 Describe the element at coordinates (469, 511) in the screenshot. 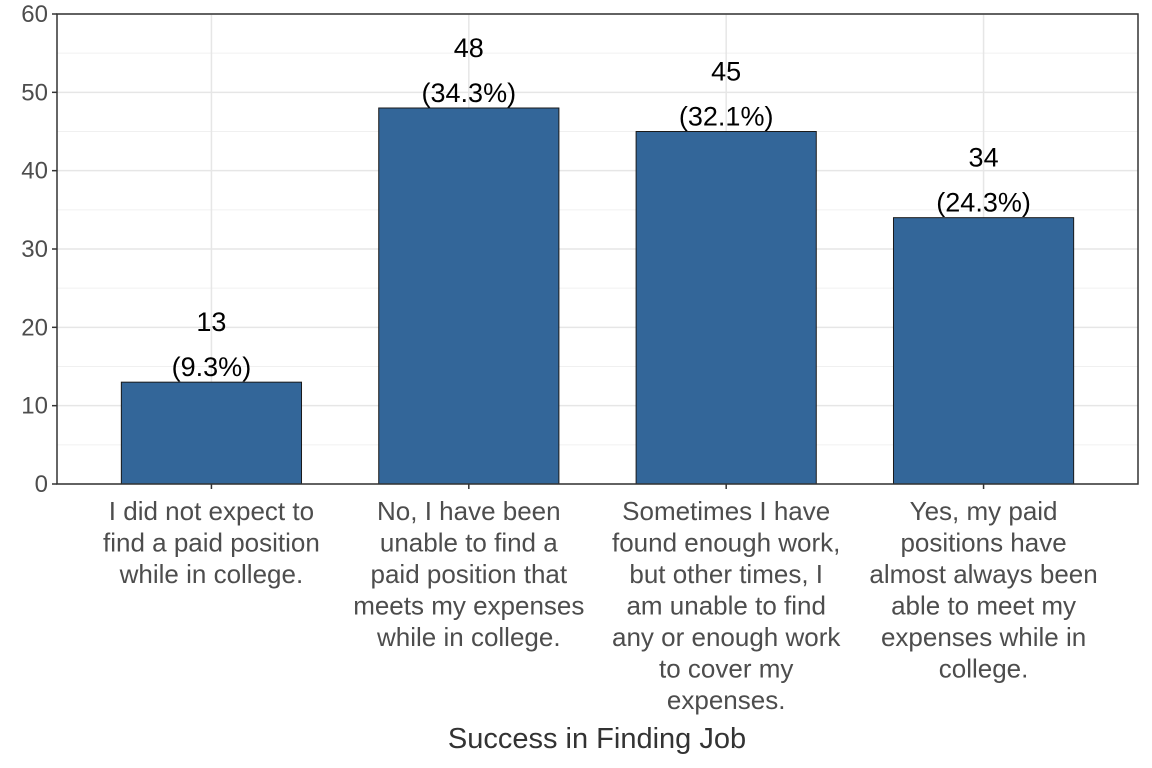

I see `x-tick-label-line: No, I have been` at that location.